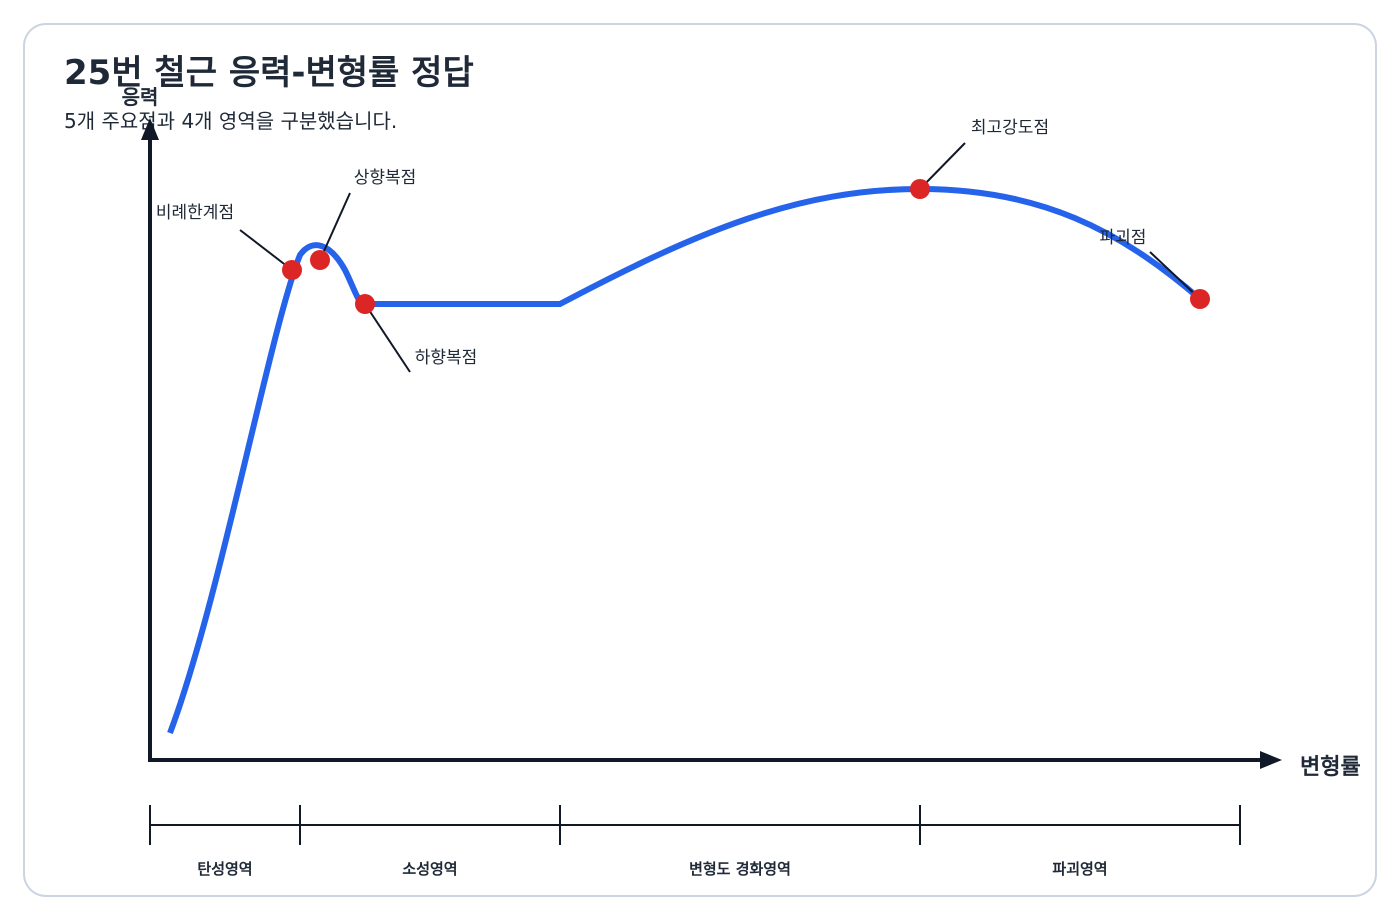  What do you see at coordinates (1010, 128) in the screenshot?
I see `point-label: 최고강도점` at bounding box center [1010, 128].